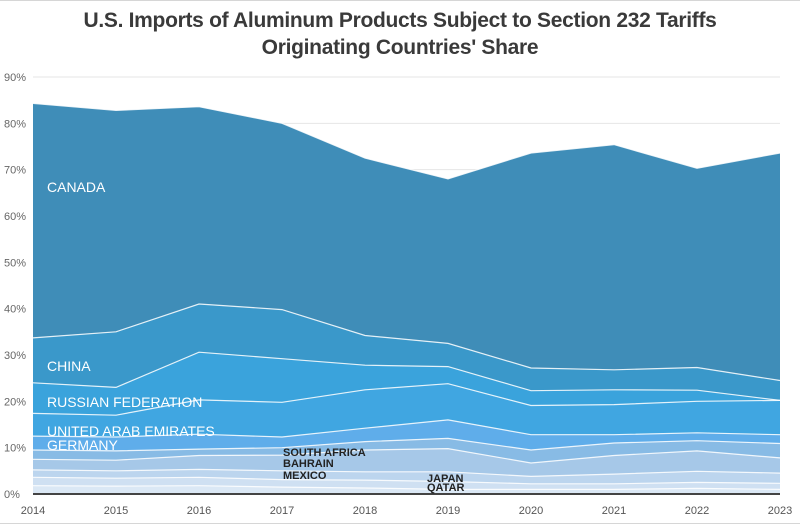  I want to click on boundary-qatar, so click(406, 487).